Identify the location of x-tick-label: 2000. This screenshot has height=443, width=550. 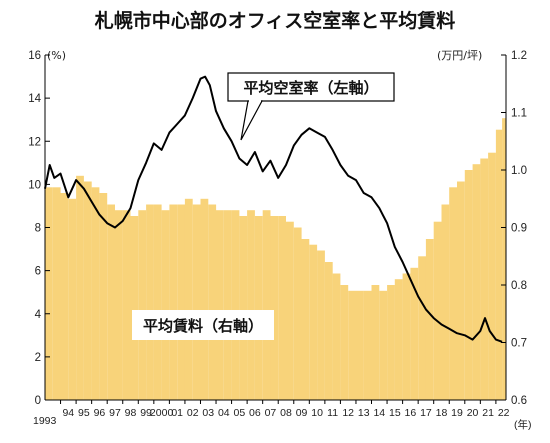
(162, 413).